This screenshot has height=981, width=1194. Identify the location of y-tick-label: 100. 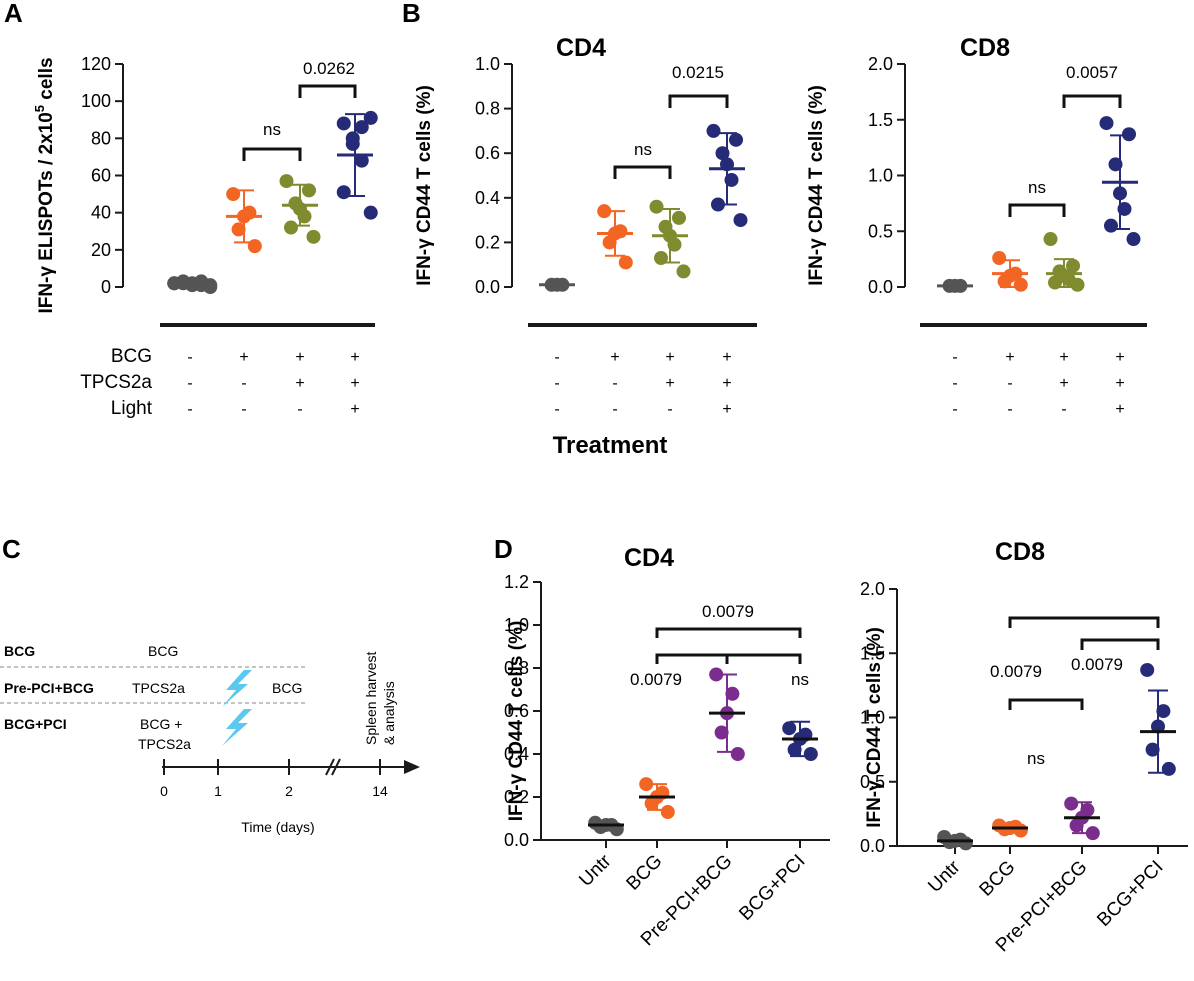
(96, 101).